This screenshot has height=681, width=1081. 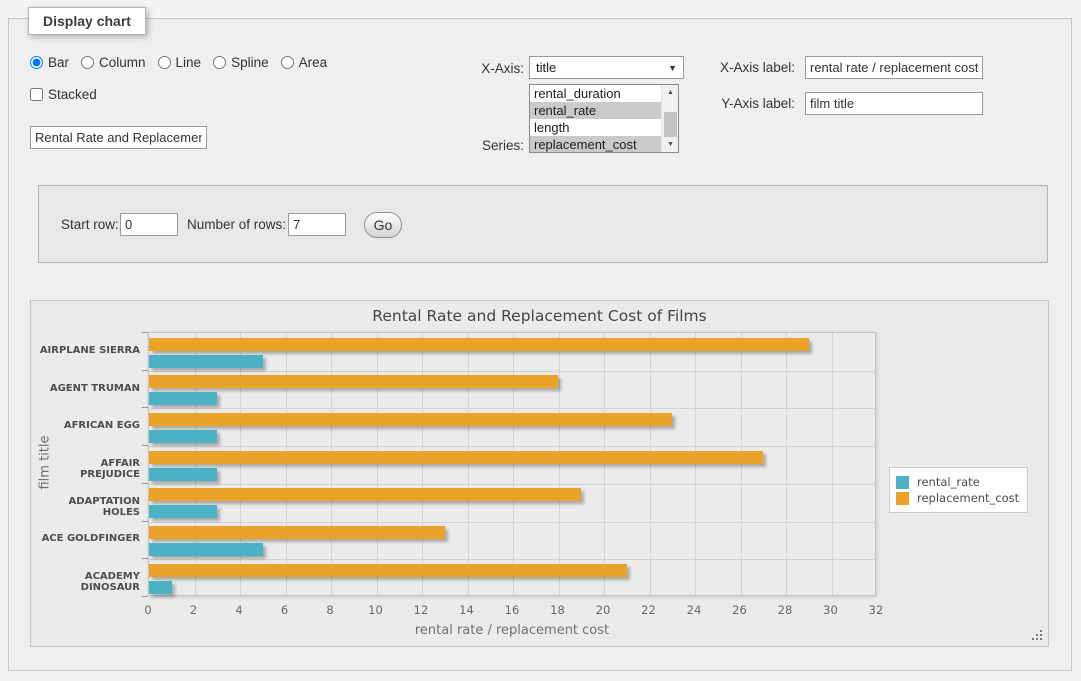 I want to click on chart-type-radio-group: Bar Column Line Spline Area, so click(x=184, y=62).